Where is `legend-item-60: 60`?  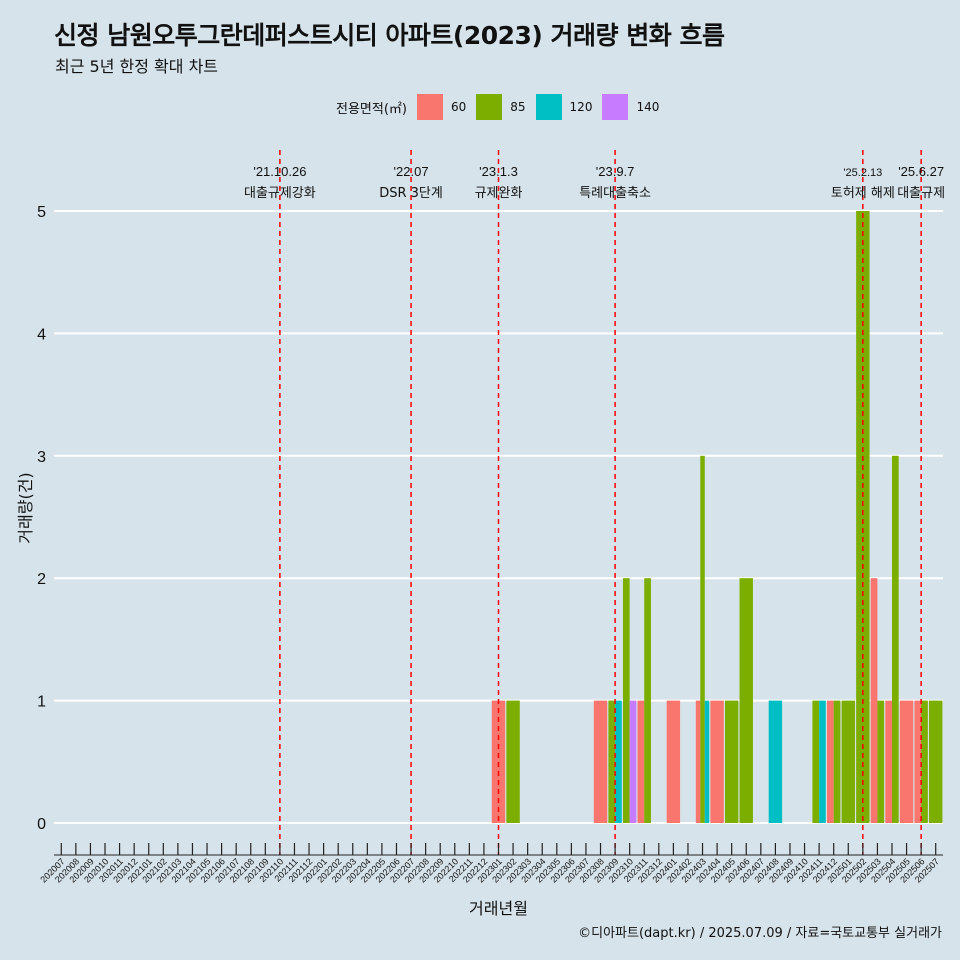 legend-item-60: 60 is located at coordinates (441, 107).